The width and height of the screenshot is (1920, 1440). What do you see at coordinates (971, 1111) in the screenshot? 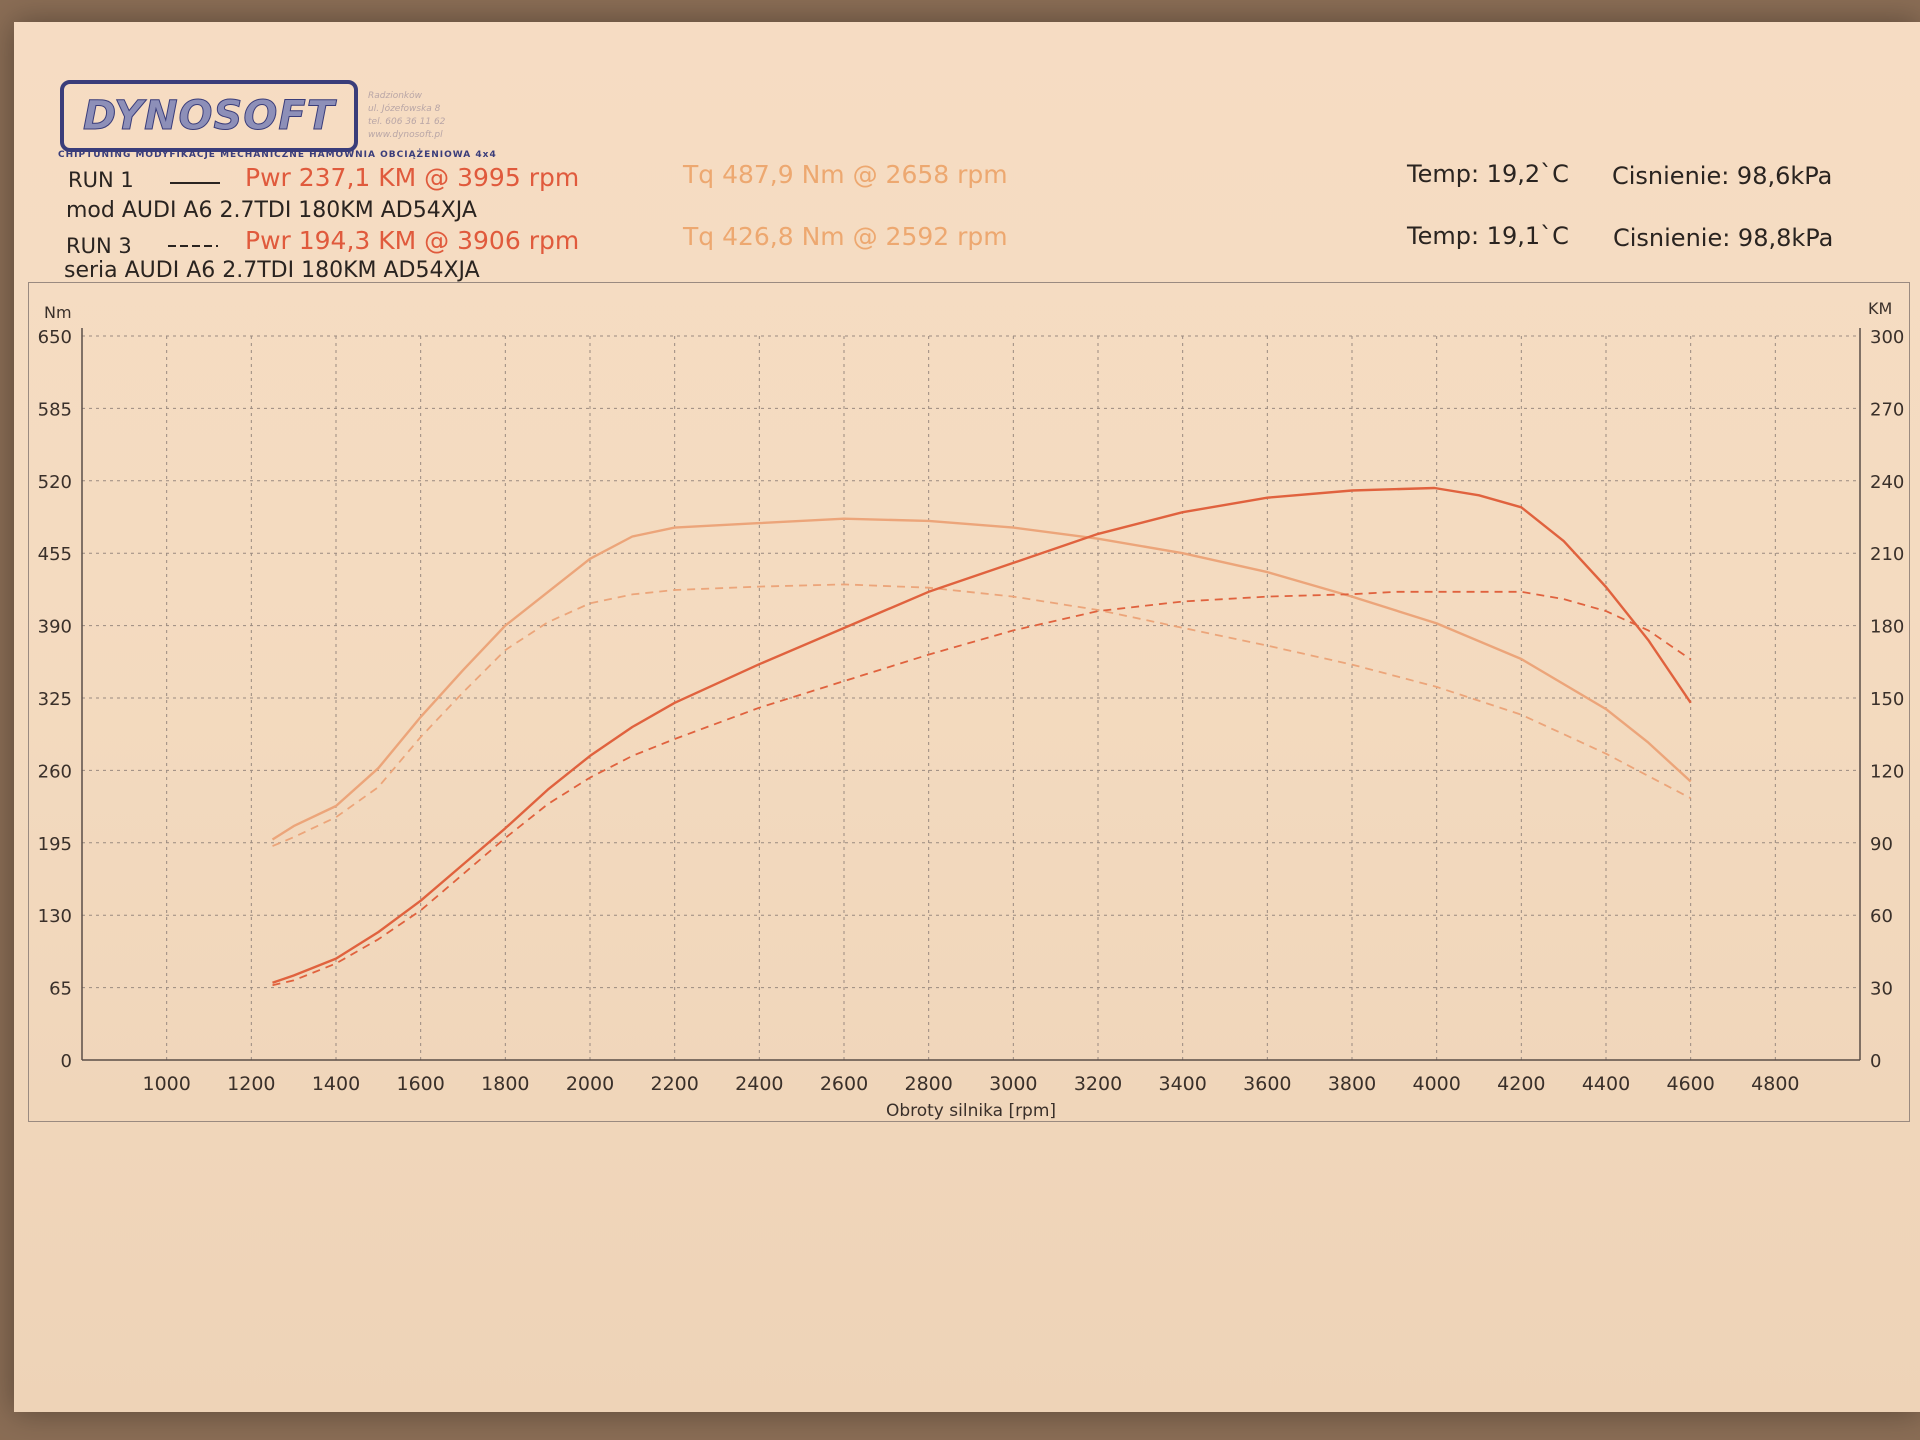
I see `x-axis-label: Obroty silnika [rpm]` at bounding box center [971, 1111].